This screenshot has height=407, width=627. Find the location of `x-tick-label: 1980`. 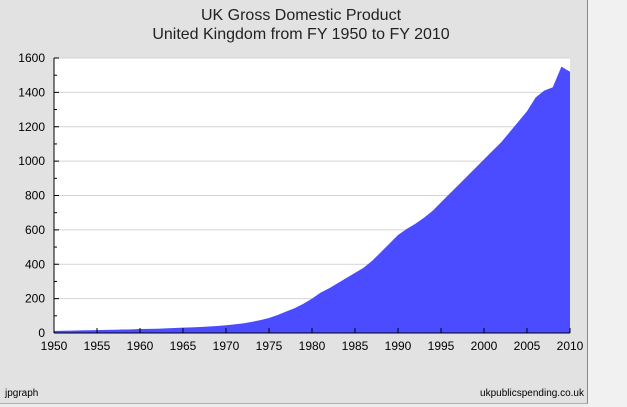

x-tick-label: 1980 is located at coordinates (312, 346).